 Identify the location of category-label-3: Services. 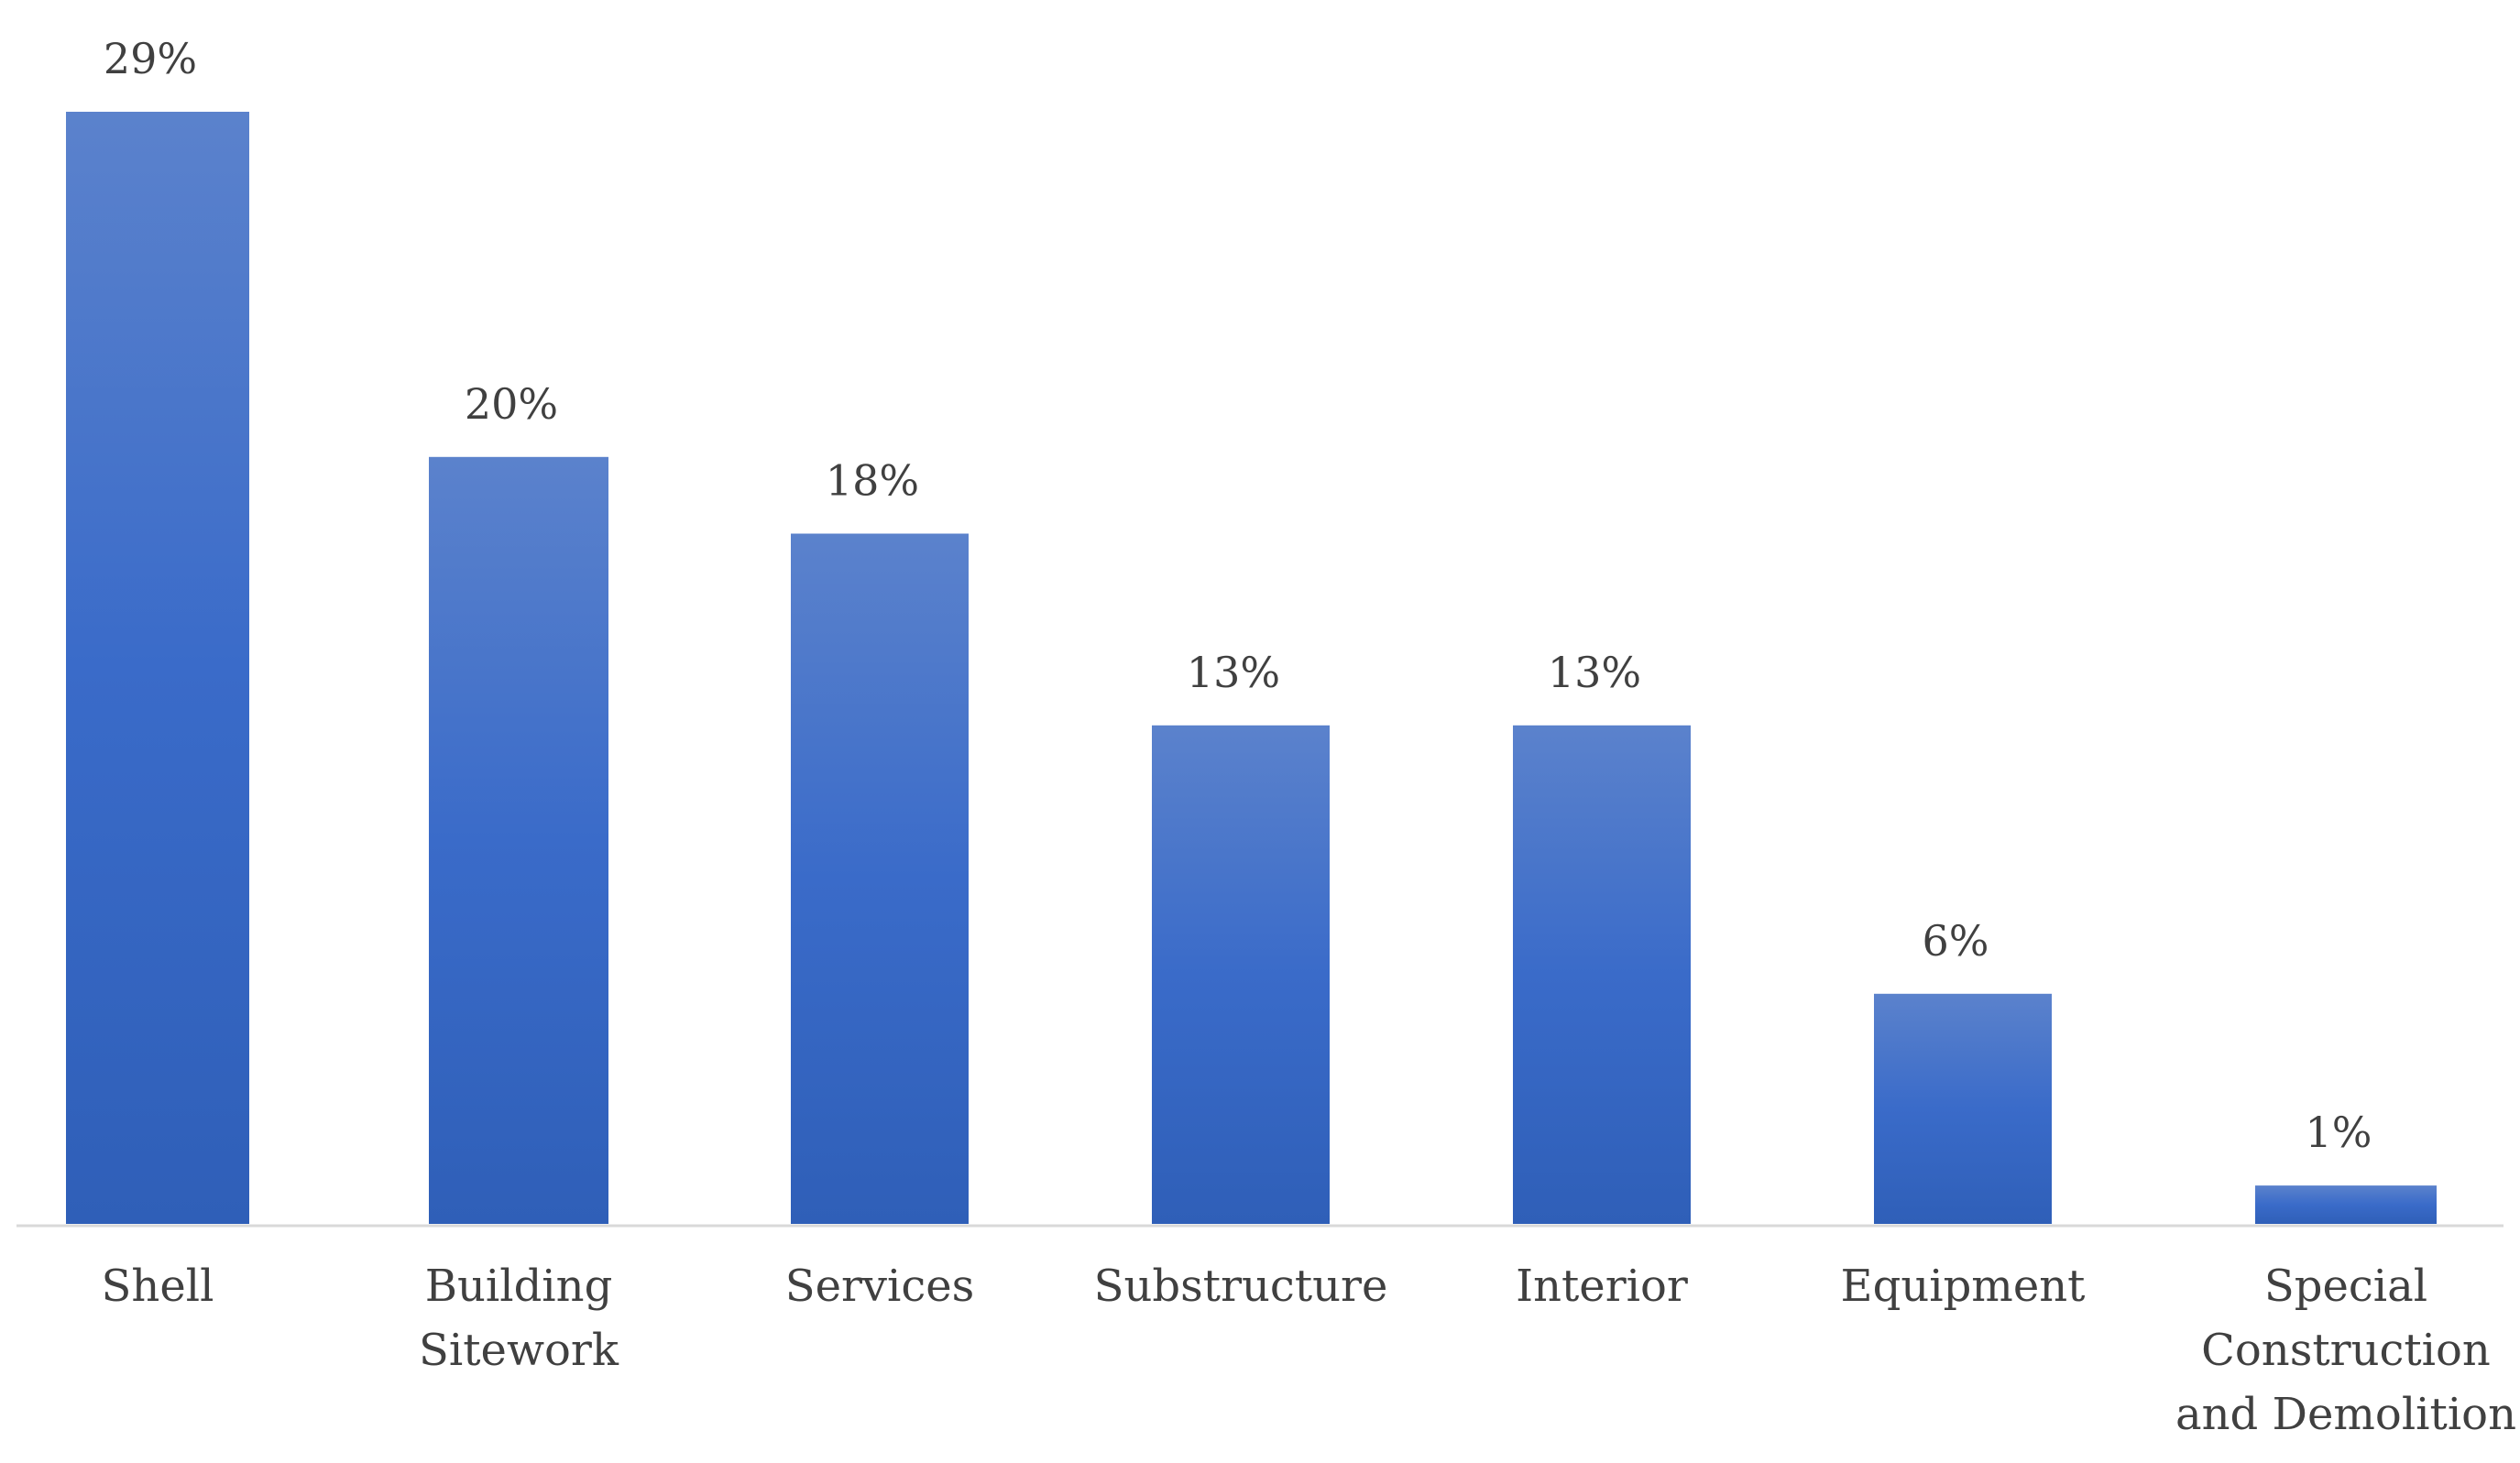
(880, 1286).